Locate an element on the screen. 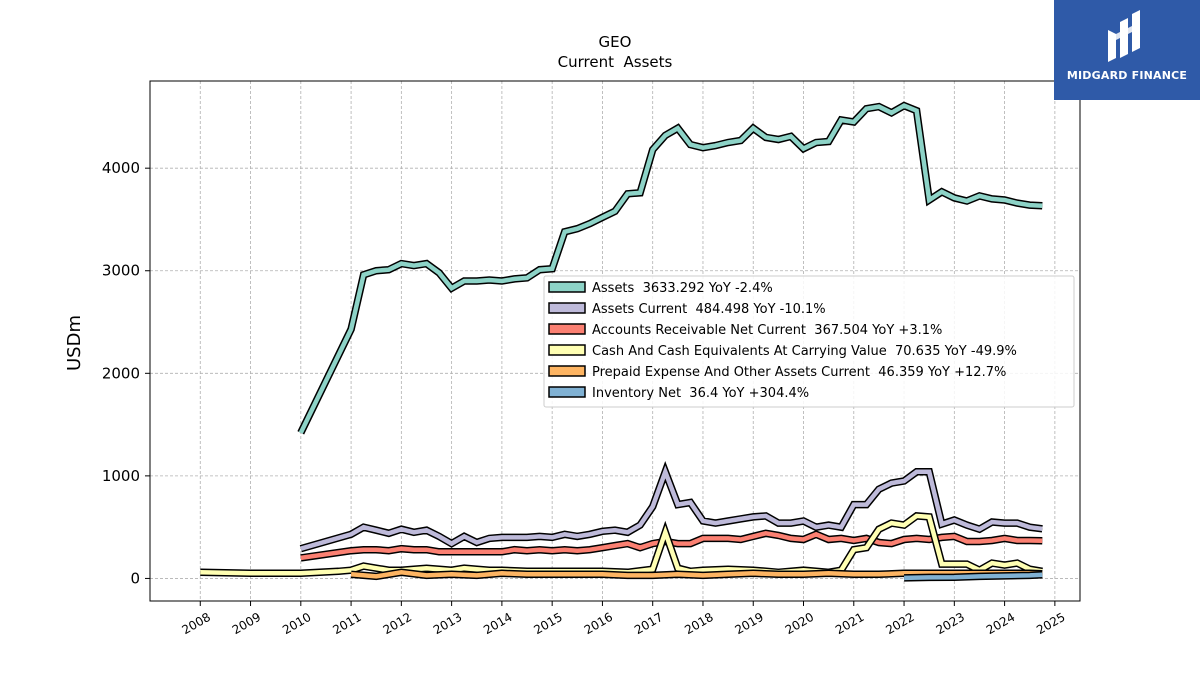 The height and width of the screenshot is (675, 1200). y-tick-label: 1000 is located at coordinates (121, 476).